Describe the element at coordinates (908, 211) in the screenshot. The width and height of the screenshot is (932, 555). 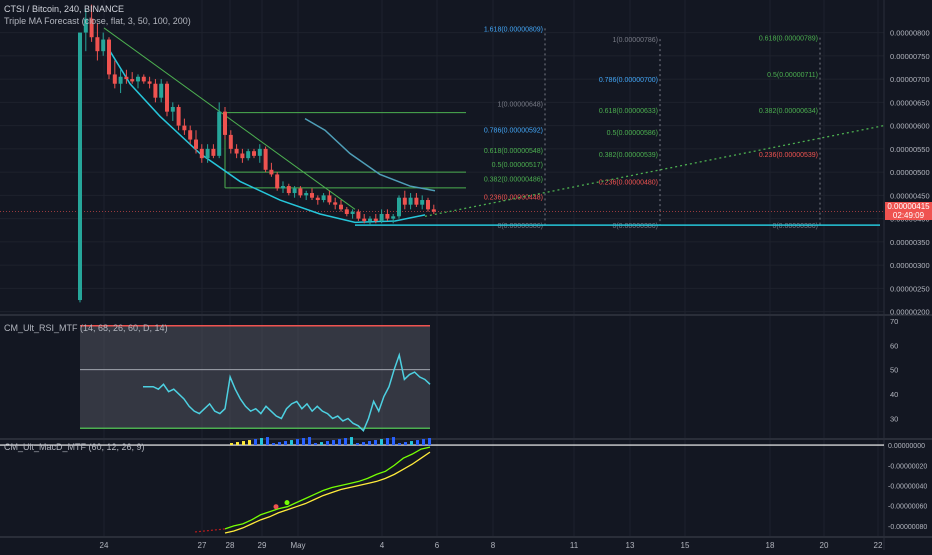
I see `price-badge: 0.00000415 02:49:09` at that location.